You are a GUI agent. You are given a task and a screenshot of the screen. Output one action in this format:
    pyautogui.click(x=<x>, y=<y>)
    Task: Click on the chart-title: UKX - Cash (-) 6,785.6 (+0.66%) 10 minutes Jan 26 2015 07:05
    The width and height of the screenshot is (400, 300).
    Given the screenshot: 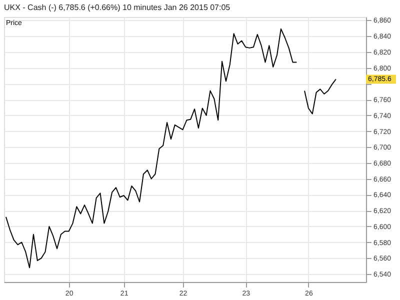 What is the action you would take?
    pyautogui.click(x=117, y=7)
    